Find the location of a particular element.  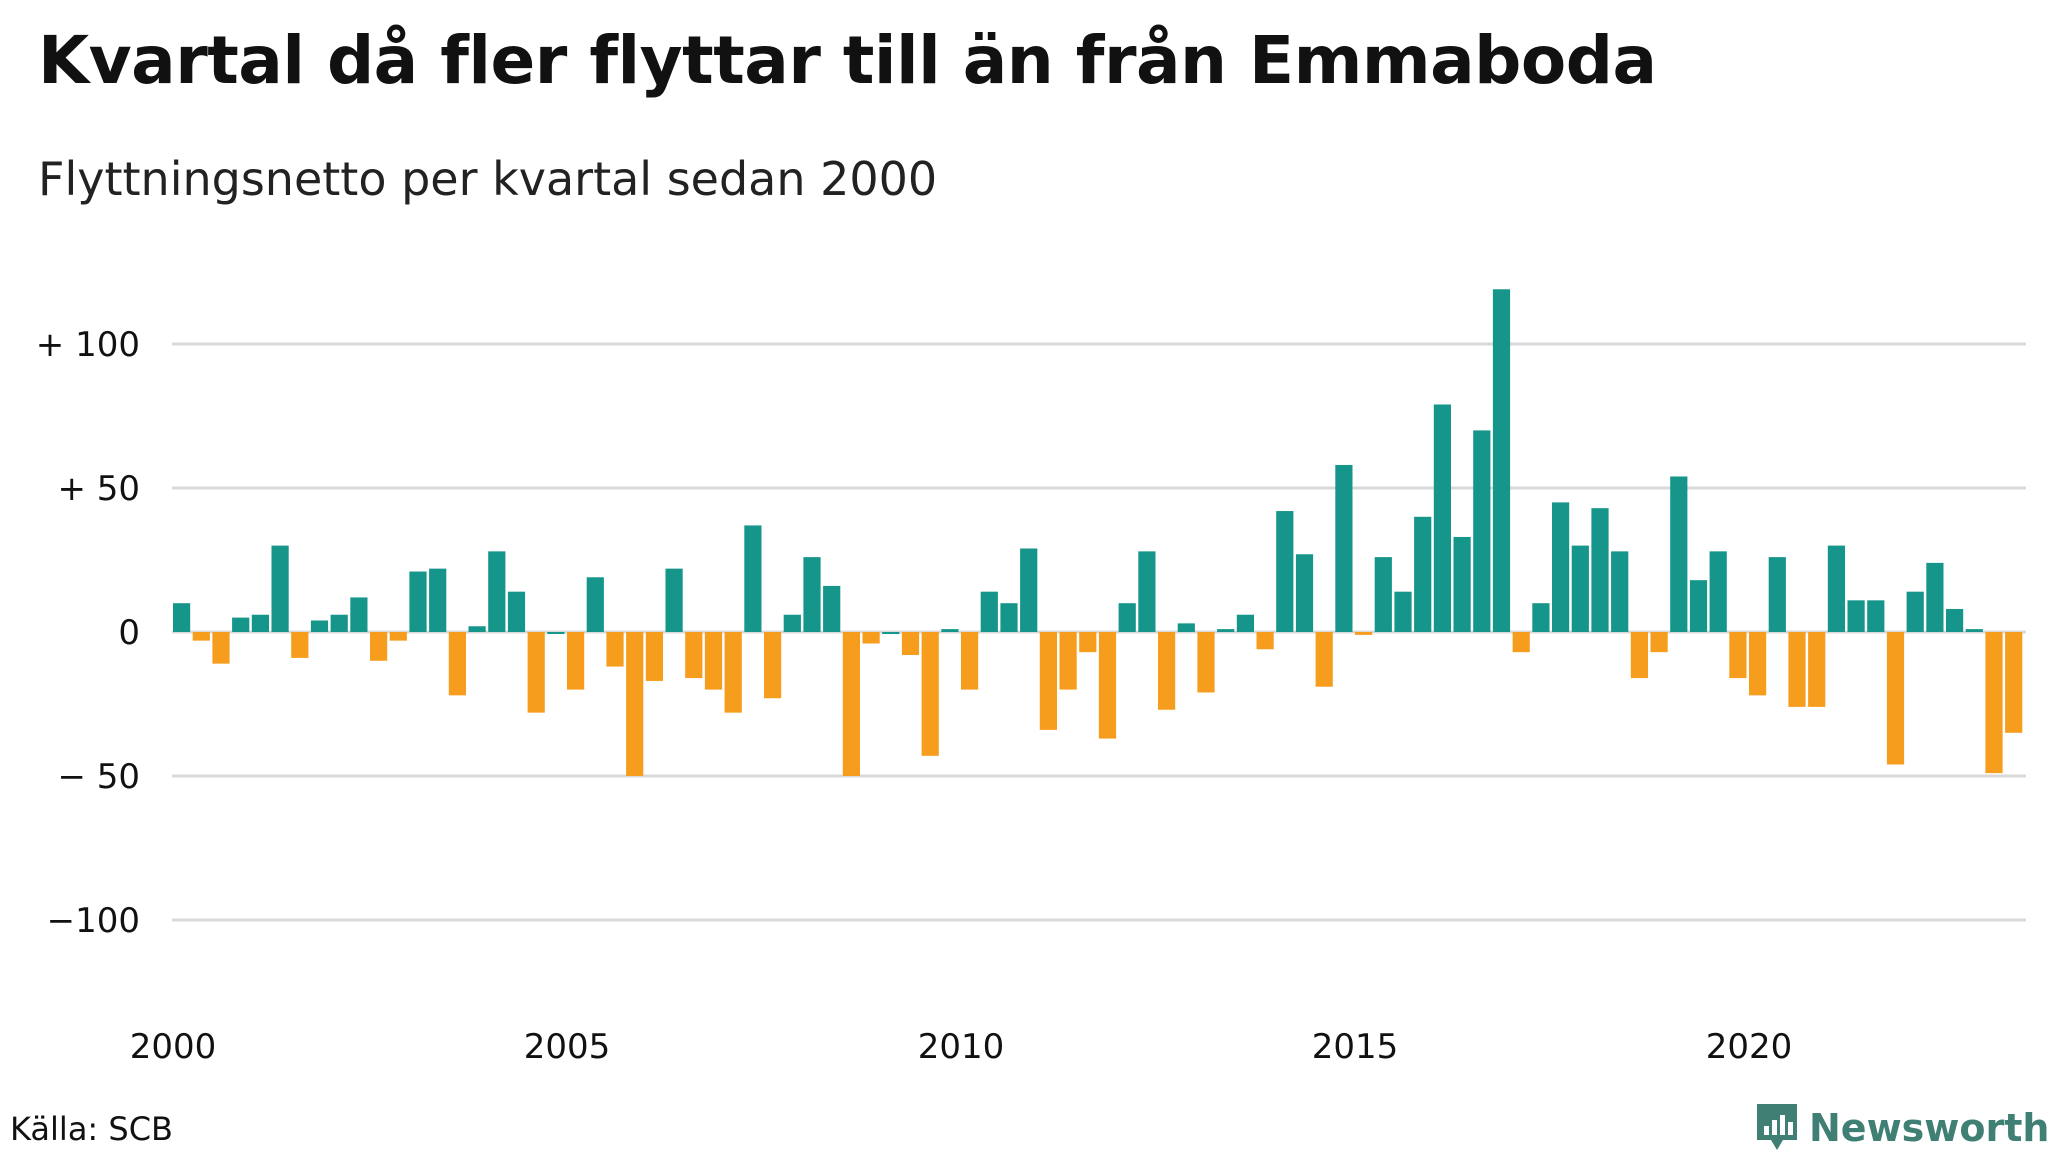

y-axis-ticks: + 100 + 50 0 − 50 −100 is located at coordinates (88, 633).